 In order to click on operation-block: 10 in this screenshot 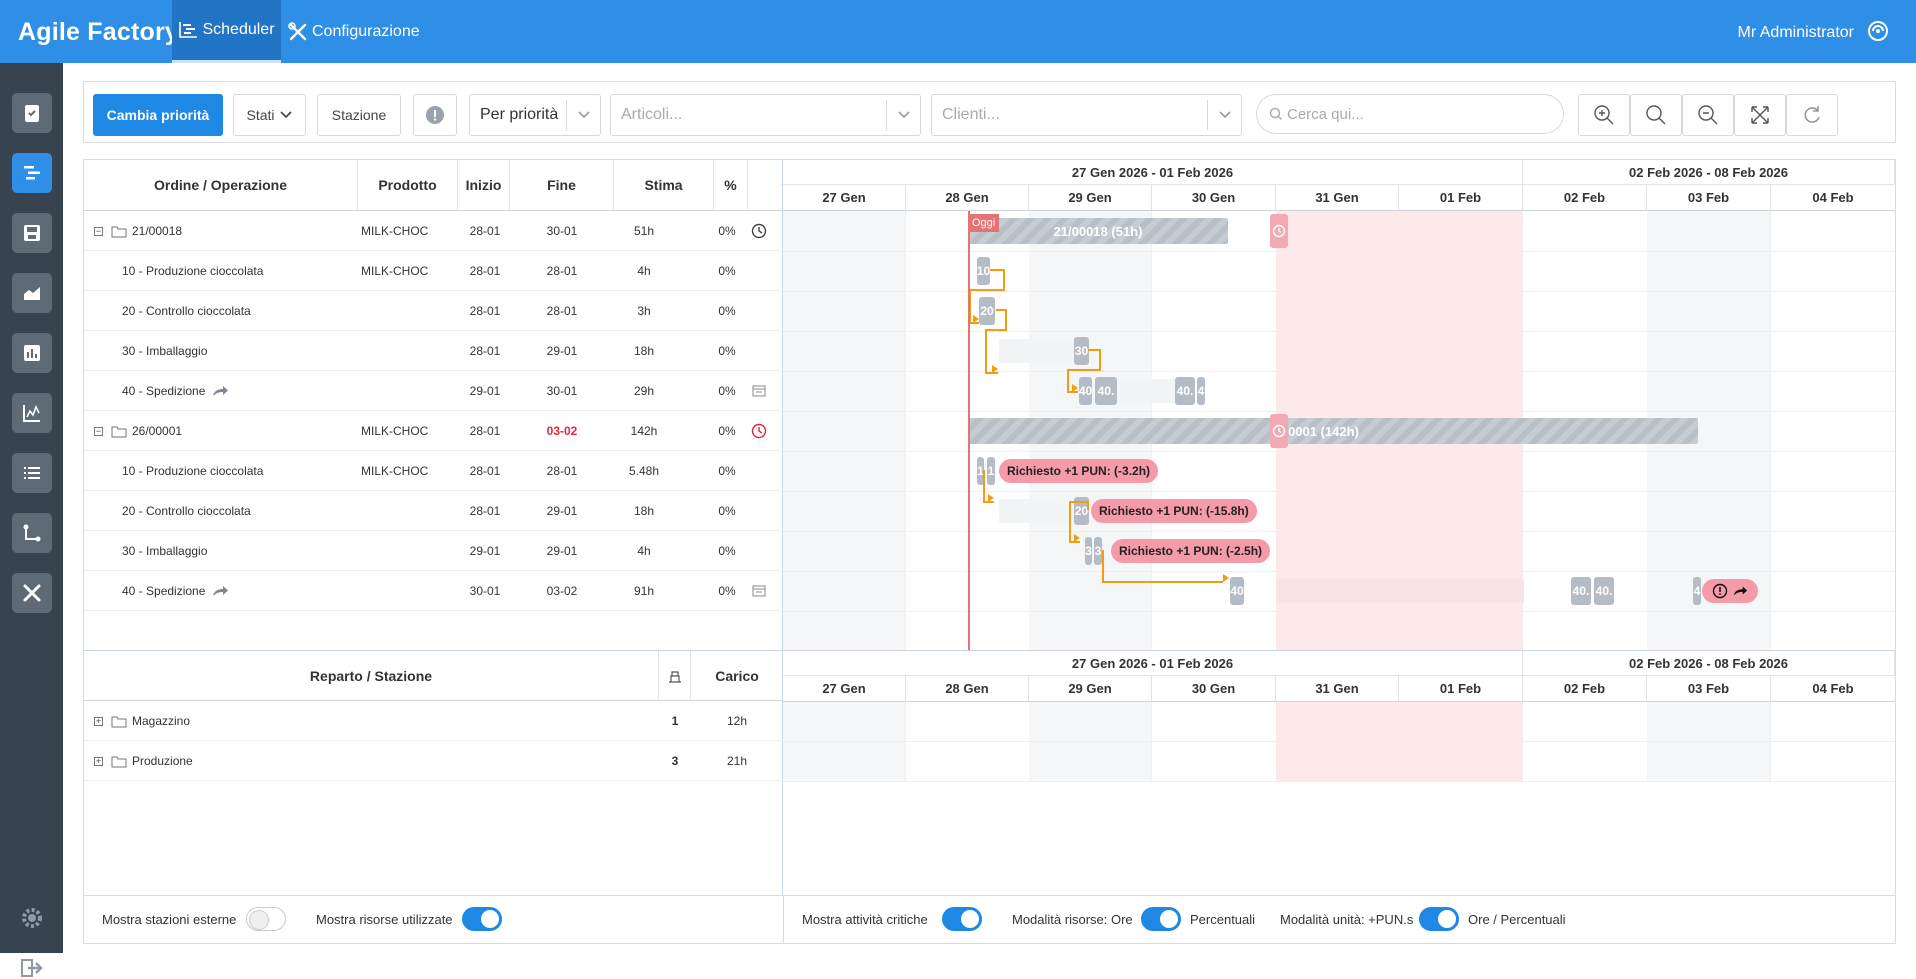, I will do `click(983, 271)`.